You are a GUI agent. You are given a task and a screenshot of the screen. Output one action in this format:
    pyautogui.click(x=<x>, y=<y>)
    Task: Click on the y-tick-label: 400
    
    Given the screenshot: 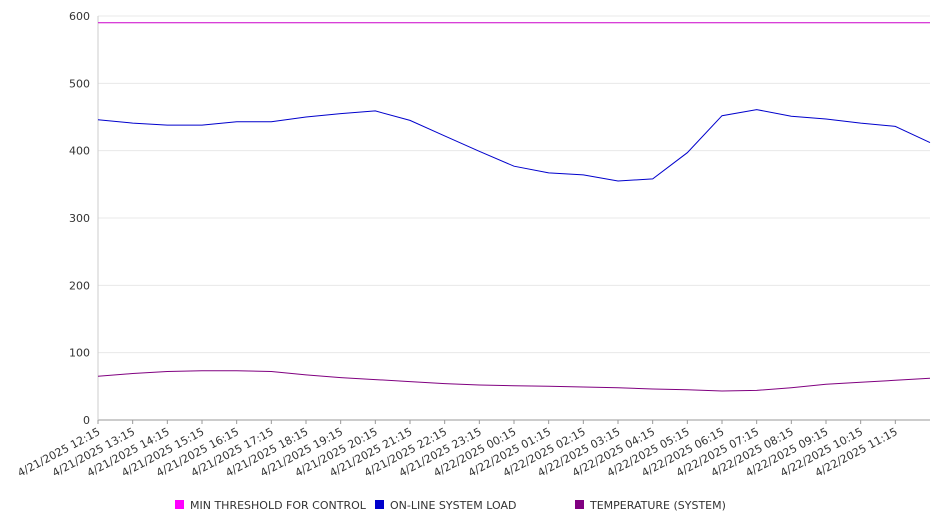 What is the action you would take?
    pyautogui.click(x=79, y=151)
    